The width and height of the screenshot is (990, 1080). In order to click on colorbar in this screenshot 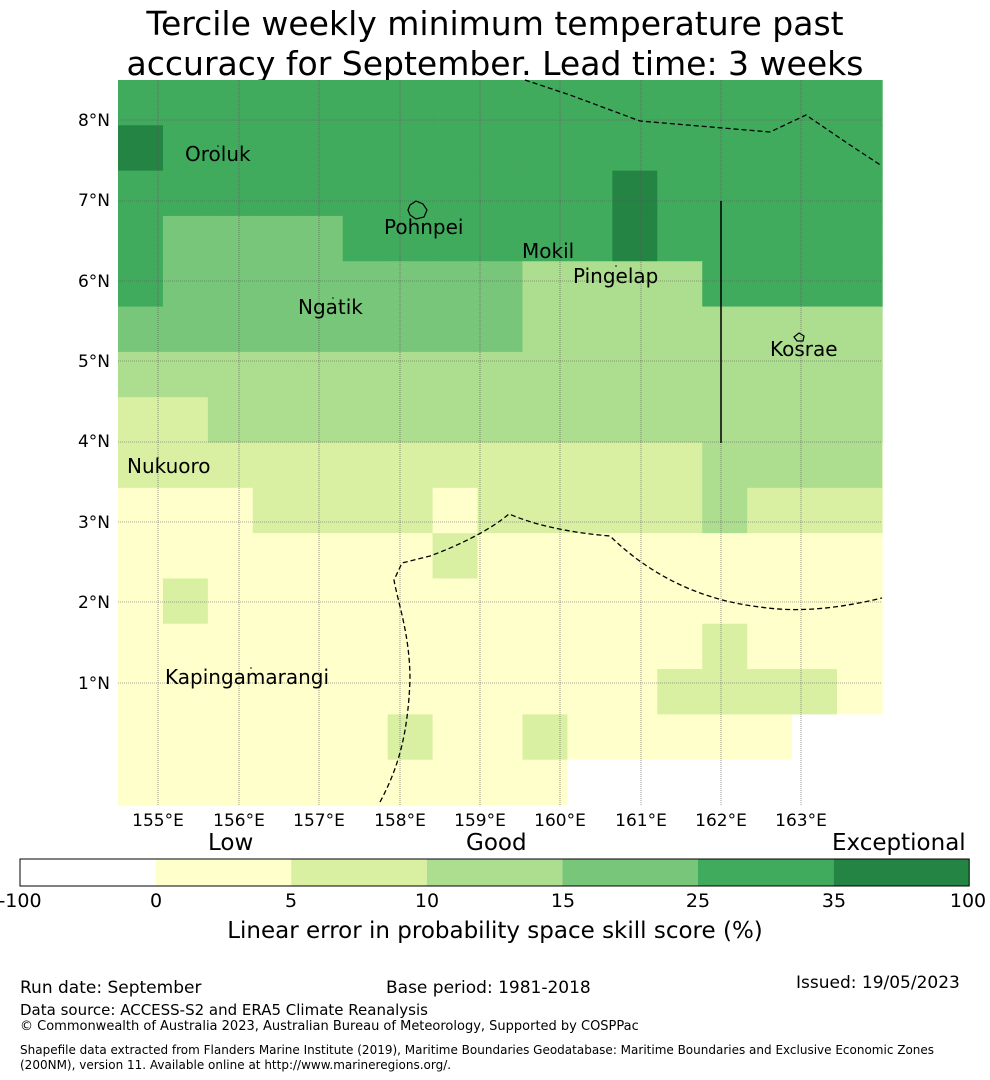, I will do `click(494, 872)`.